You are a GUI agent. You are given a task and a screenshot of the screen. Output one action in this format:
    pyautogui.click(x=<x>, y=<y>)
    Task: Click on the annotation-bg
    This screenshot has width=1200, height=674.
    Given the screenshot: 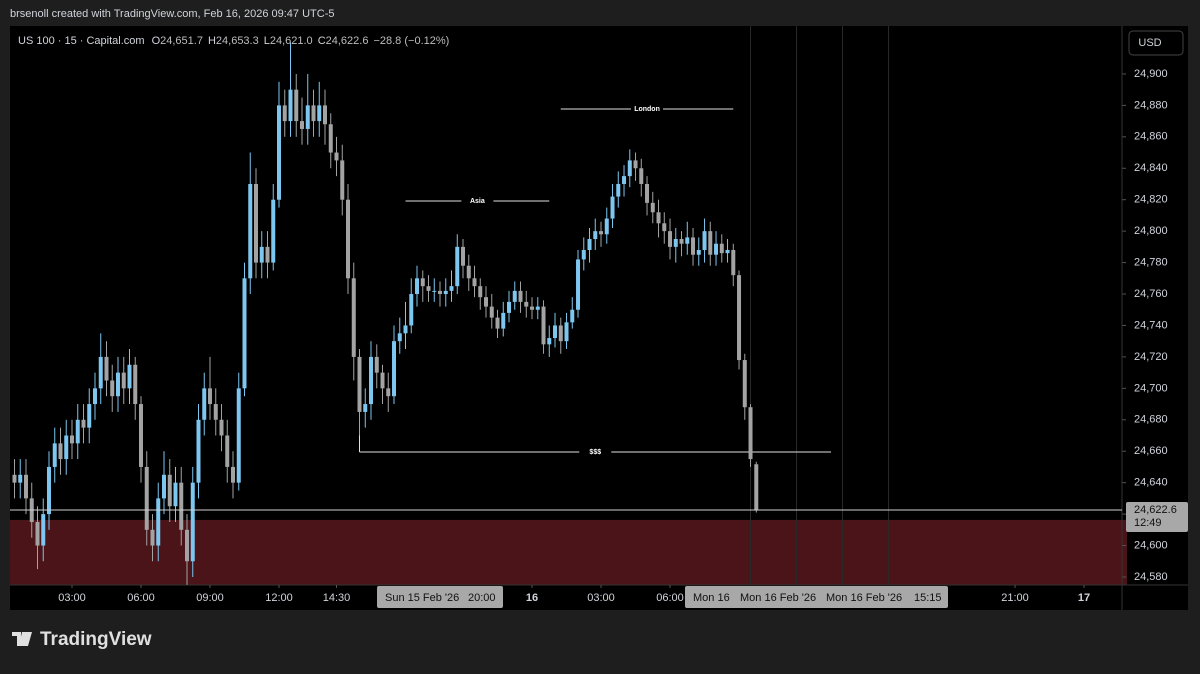 What is the action you would take?
    pyautogui.click(x=477, y=200)
    